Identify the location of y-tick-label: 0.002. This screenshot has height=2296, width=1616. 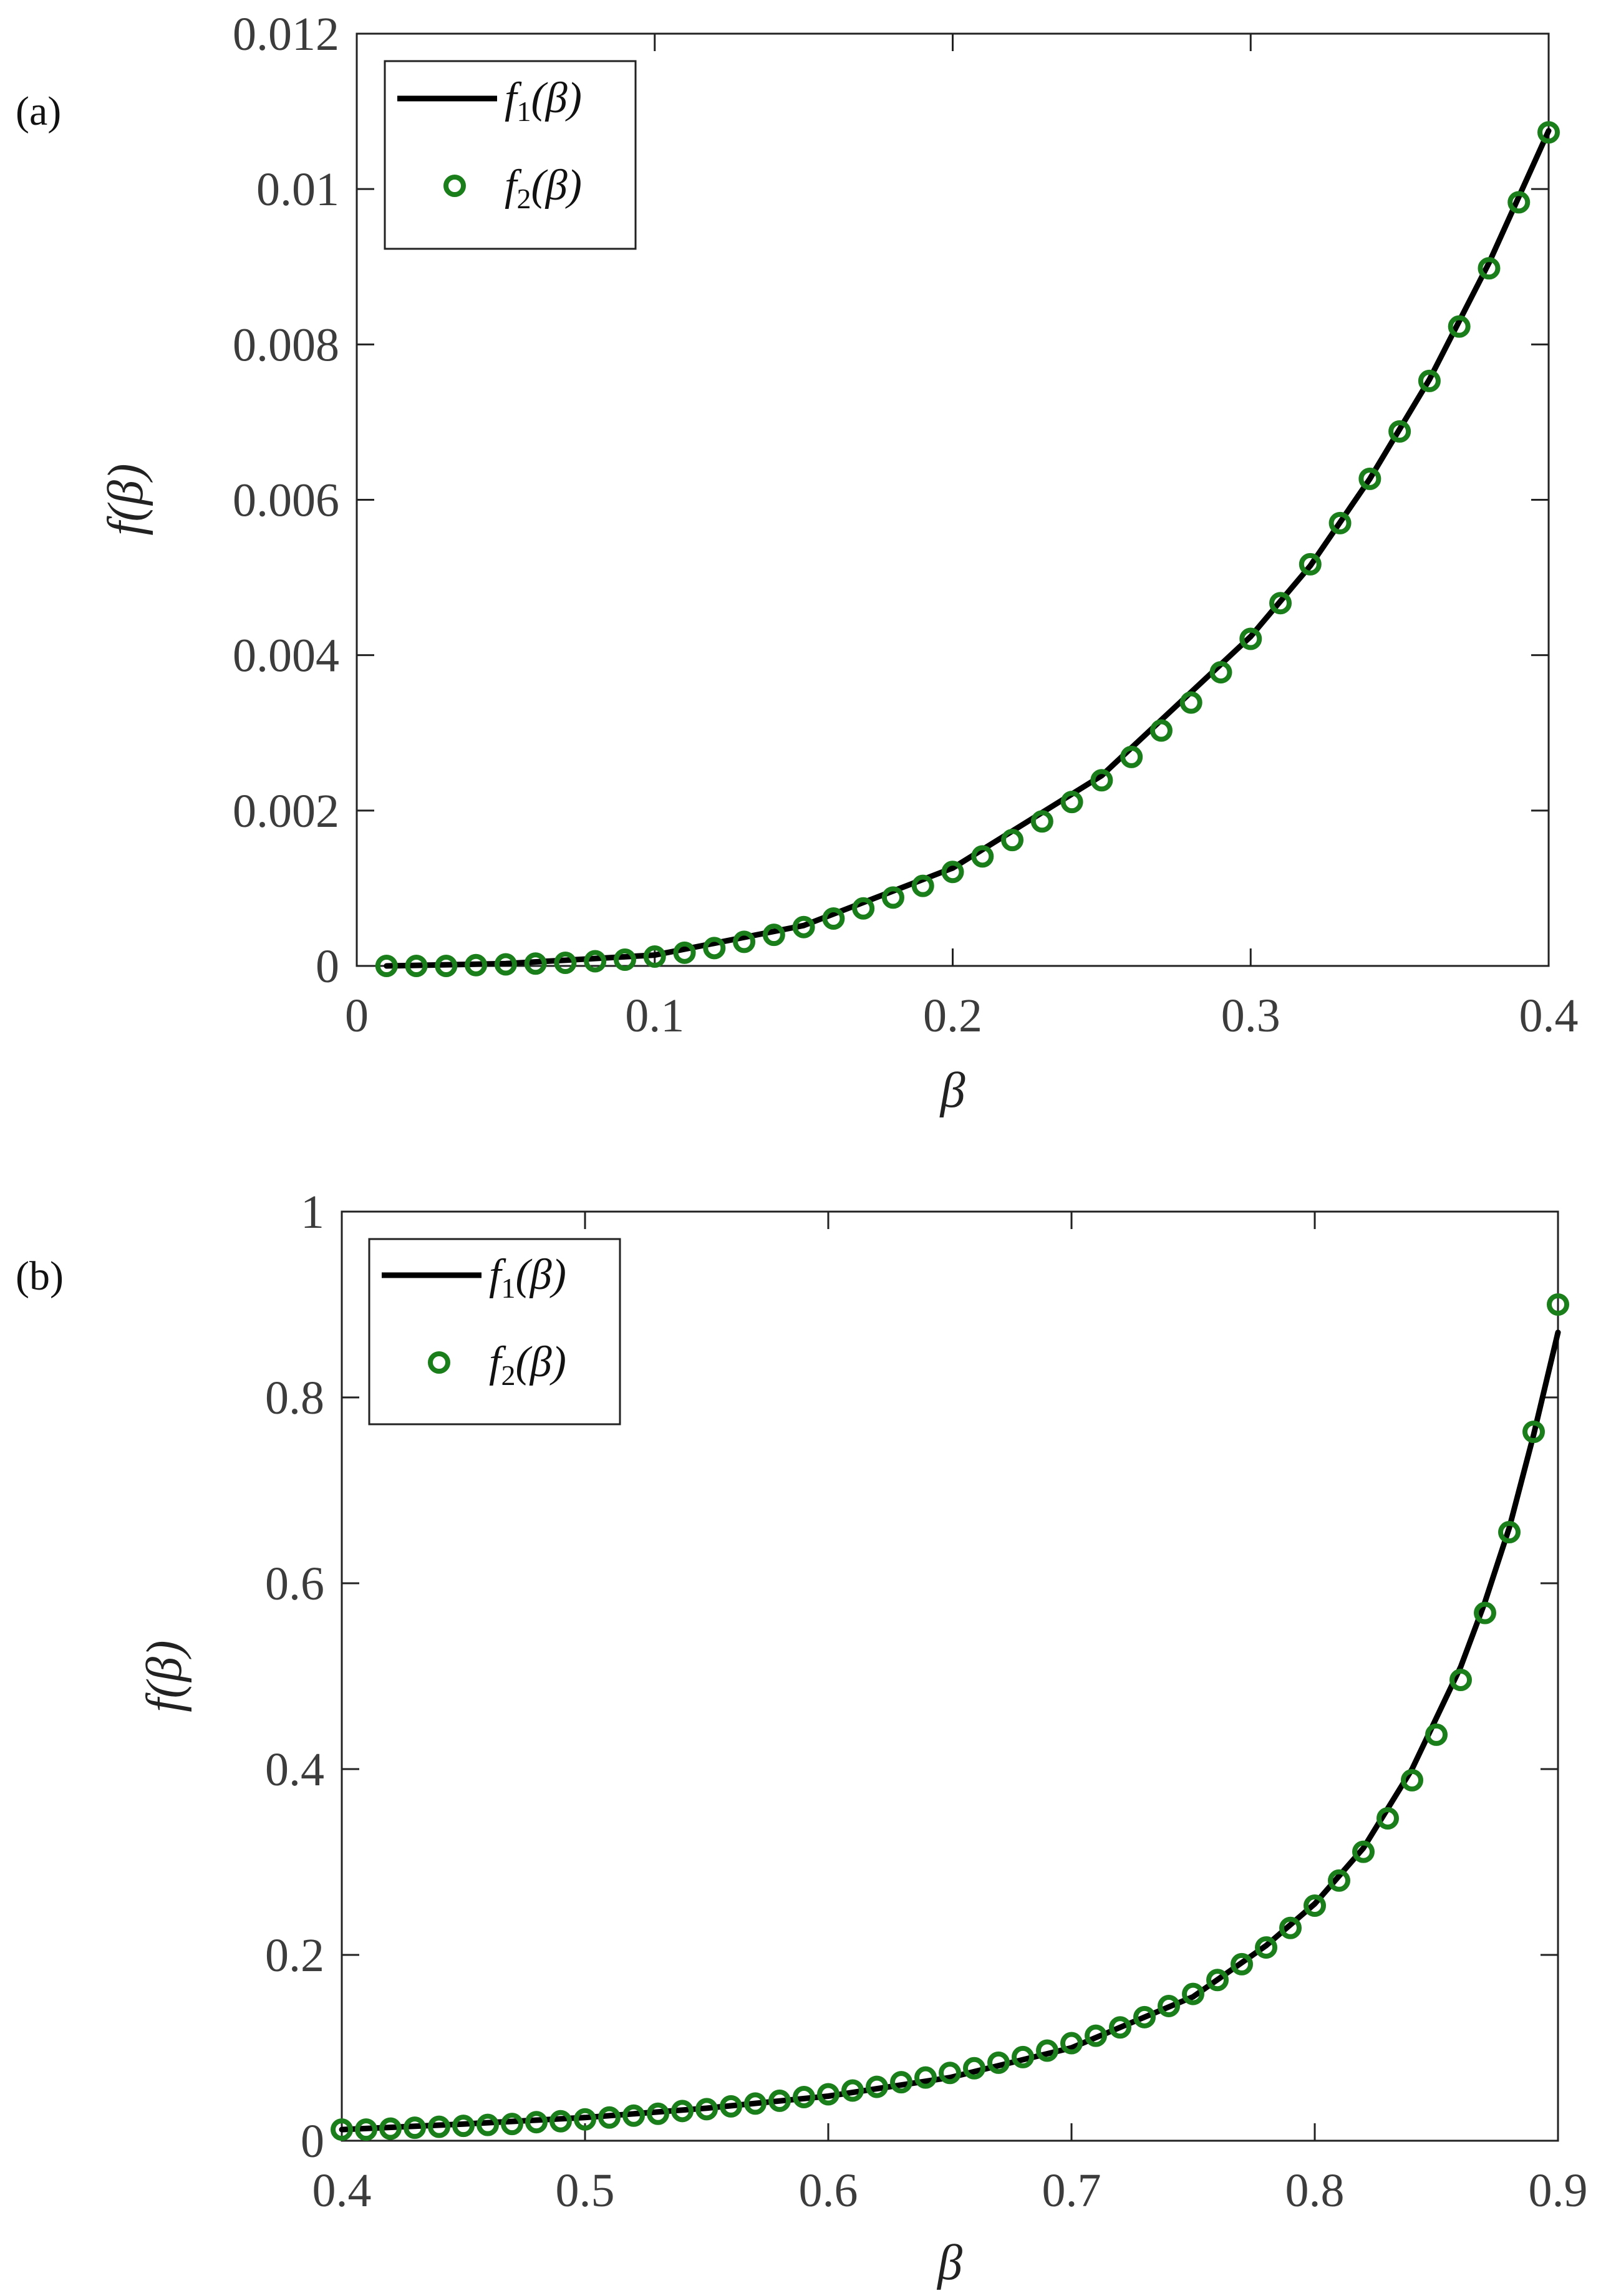
(286, 811).